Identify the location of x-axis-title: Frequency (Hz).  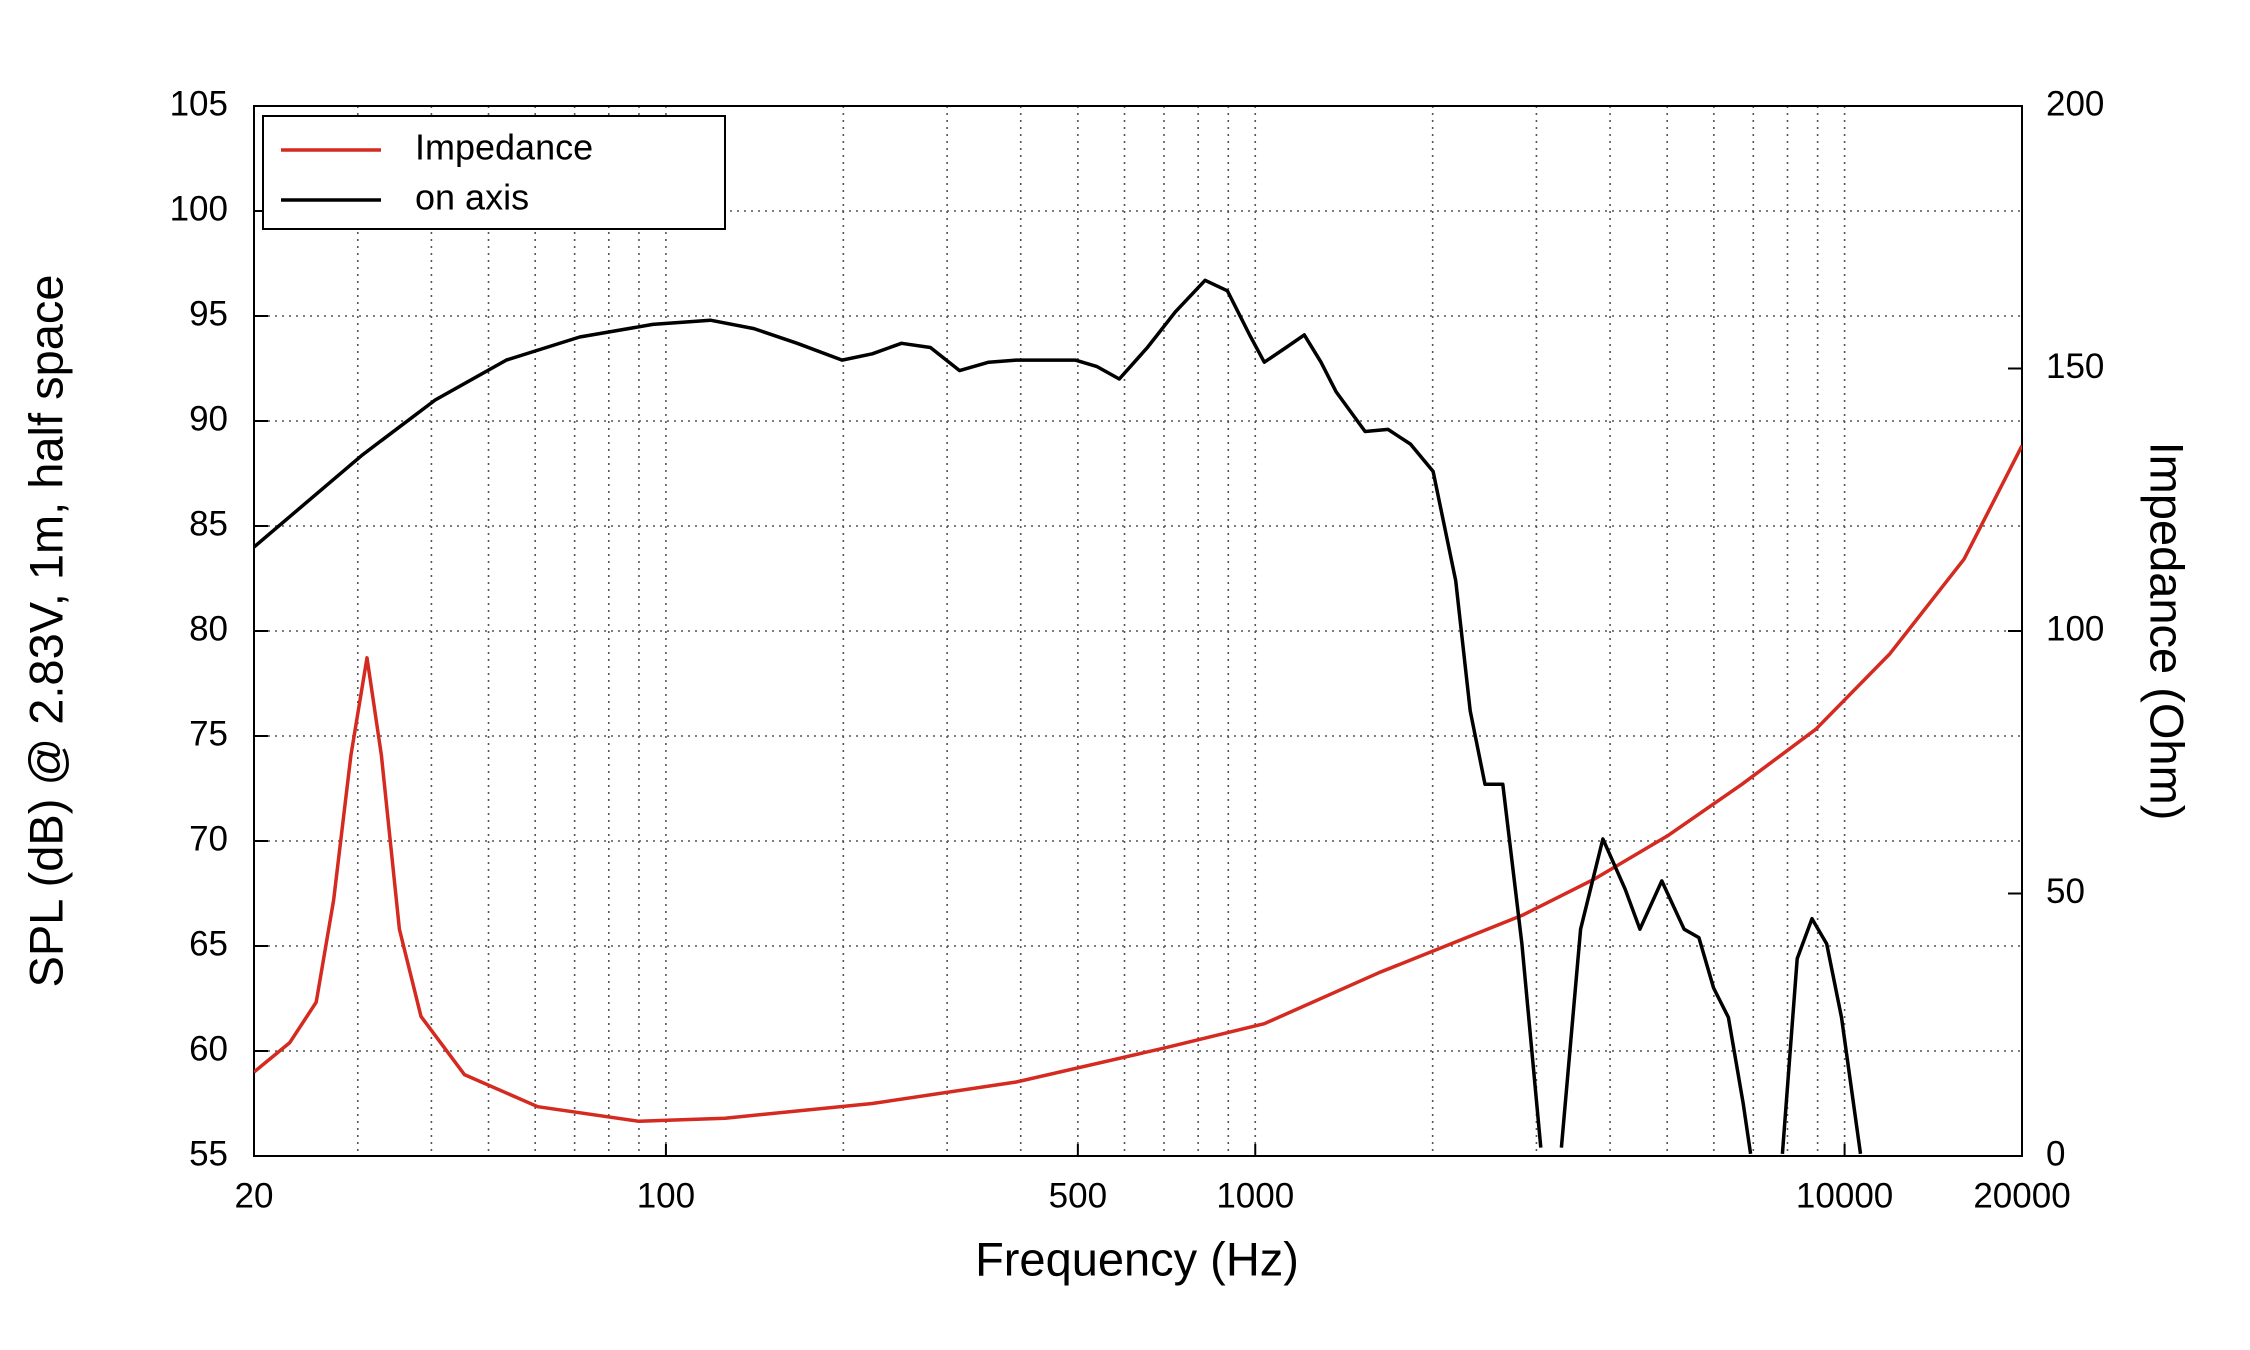
(1137, 1258).